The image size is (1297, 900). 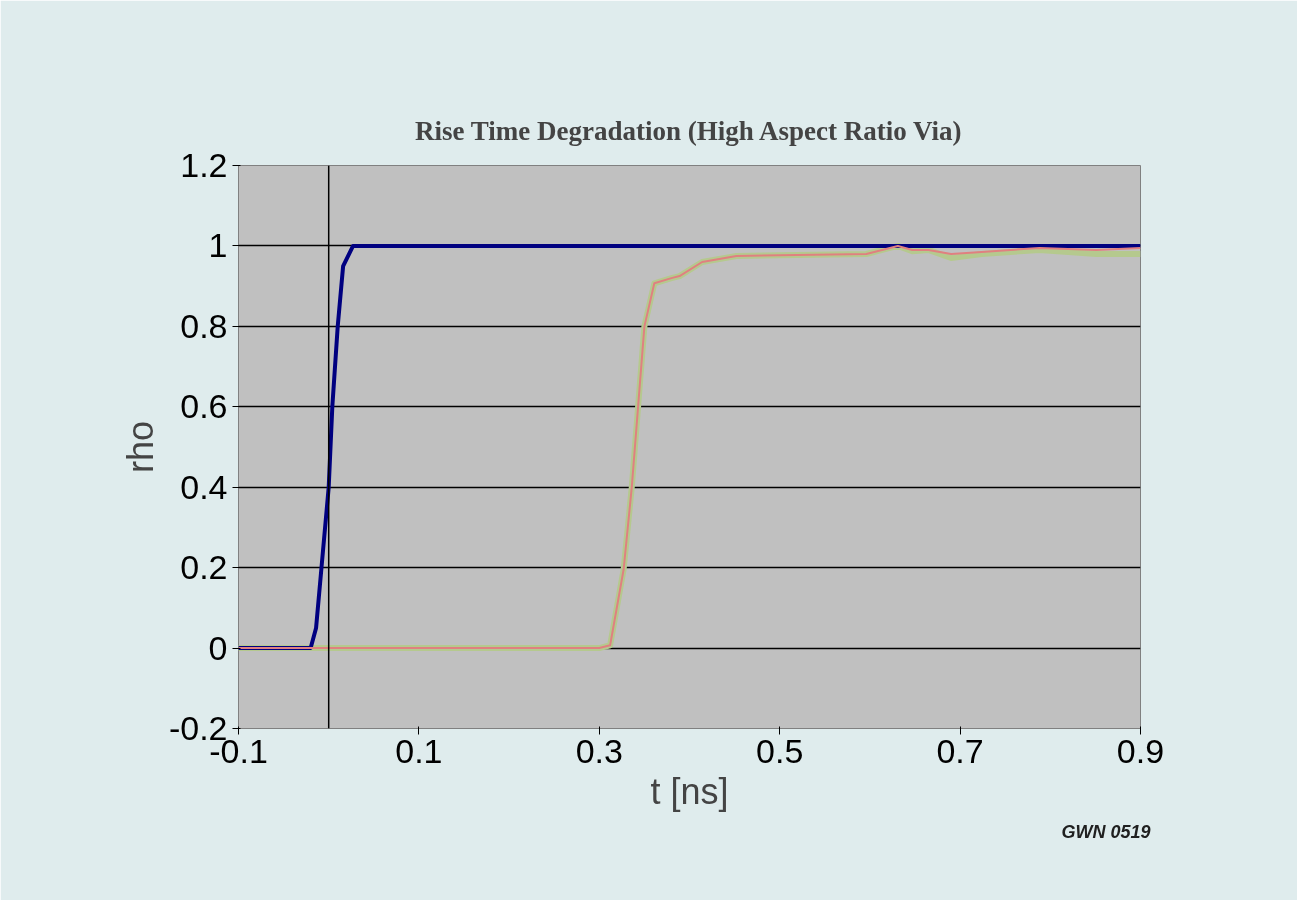 I want to click on y-axis-title: rho, so click(x=140, y=447).